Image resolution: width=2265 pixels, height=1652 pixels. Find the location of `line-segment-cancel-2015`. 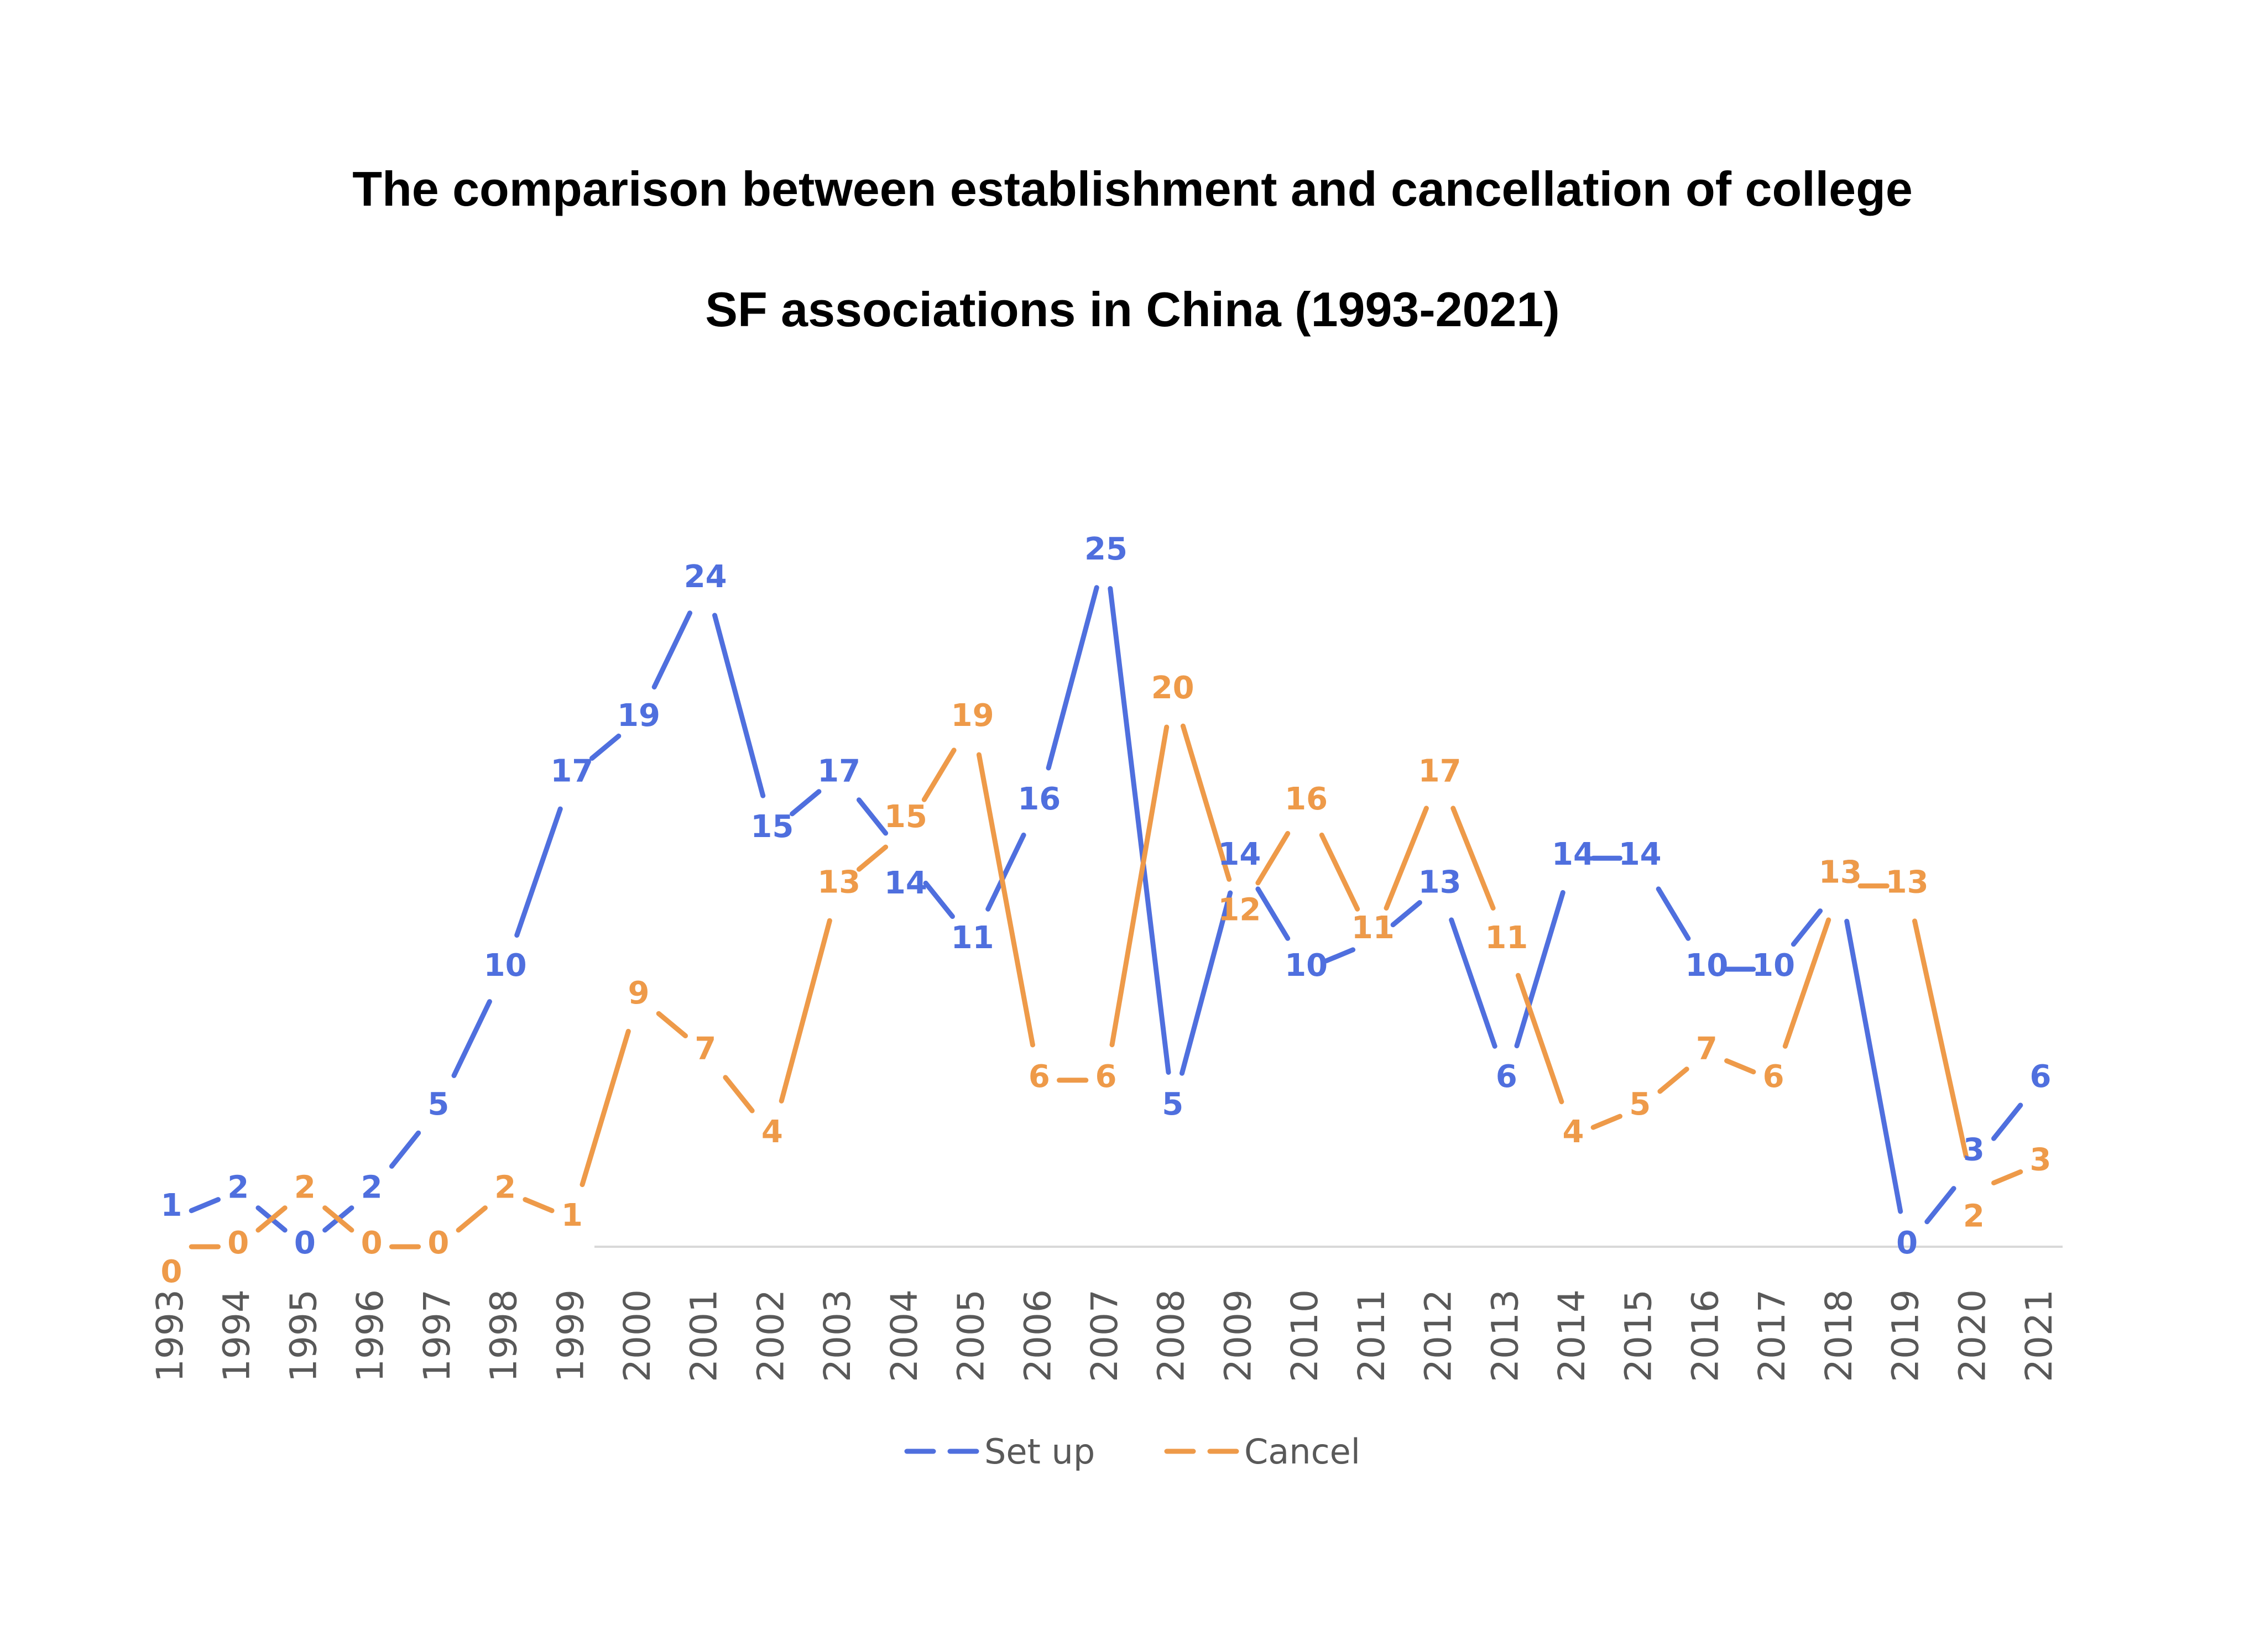

line-segment-cancel-2015 is located at coordinates (1673, 1080).